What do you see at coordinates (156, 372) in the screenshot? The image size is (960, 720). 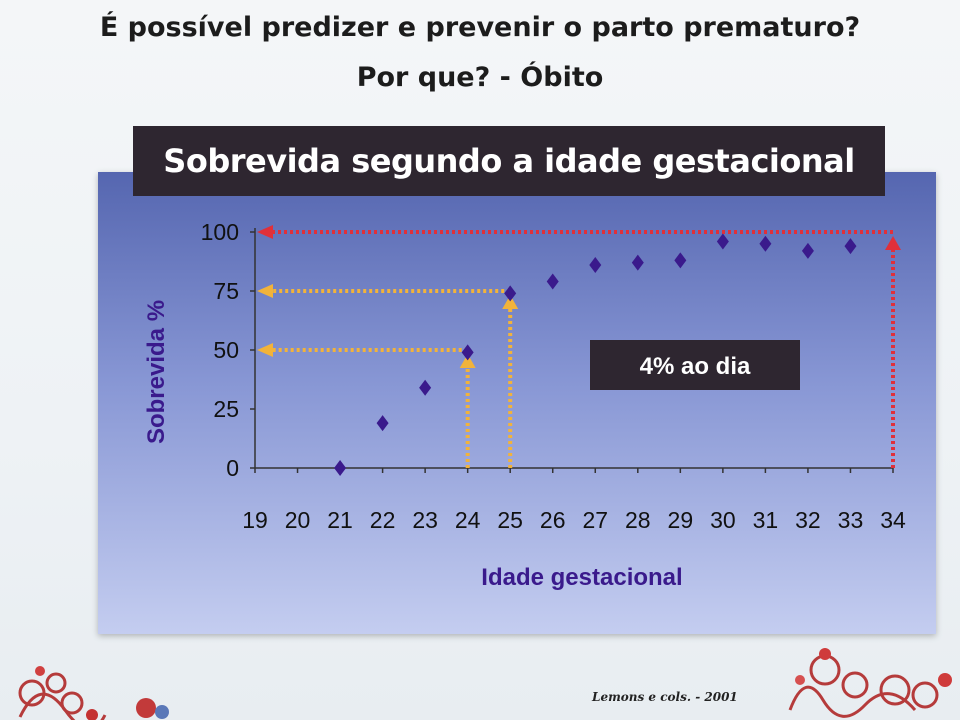 I see `y-axis-title: Sobrevida %` at bounding box center [156, 372].